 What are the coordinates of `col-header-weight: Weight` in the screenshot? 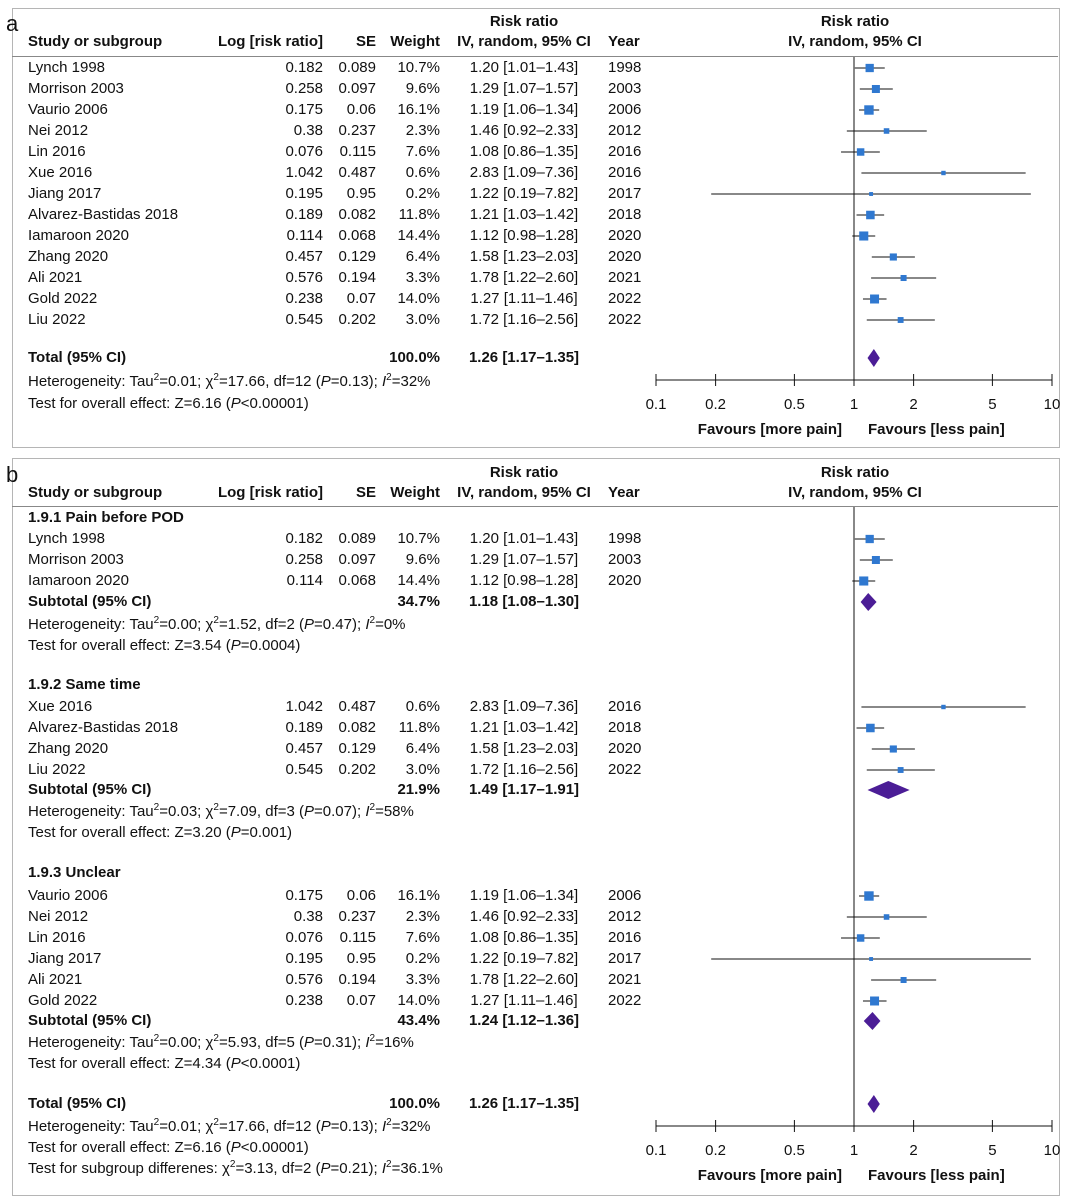 It's located at (415, 41).